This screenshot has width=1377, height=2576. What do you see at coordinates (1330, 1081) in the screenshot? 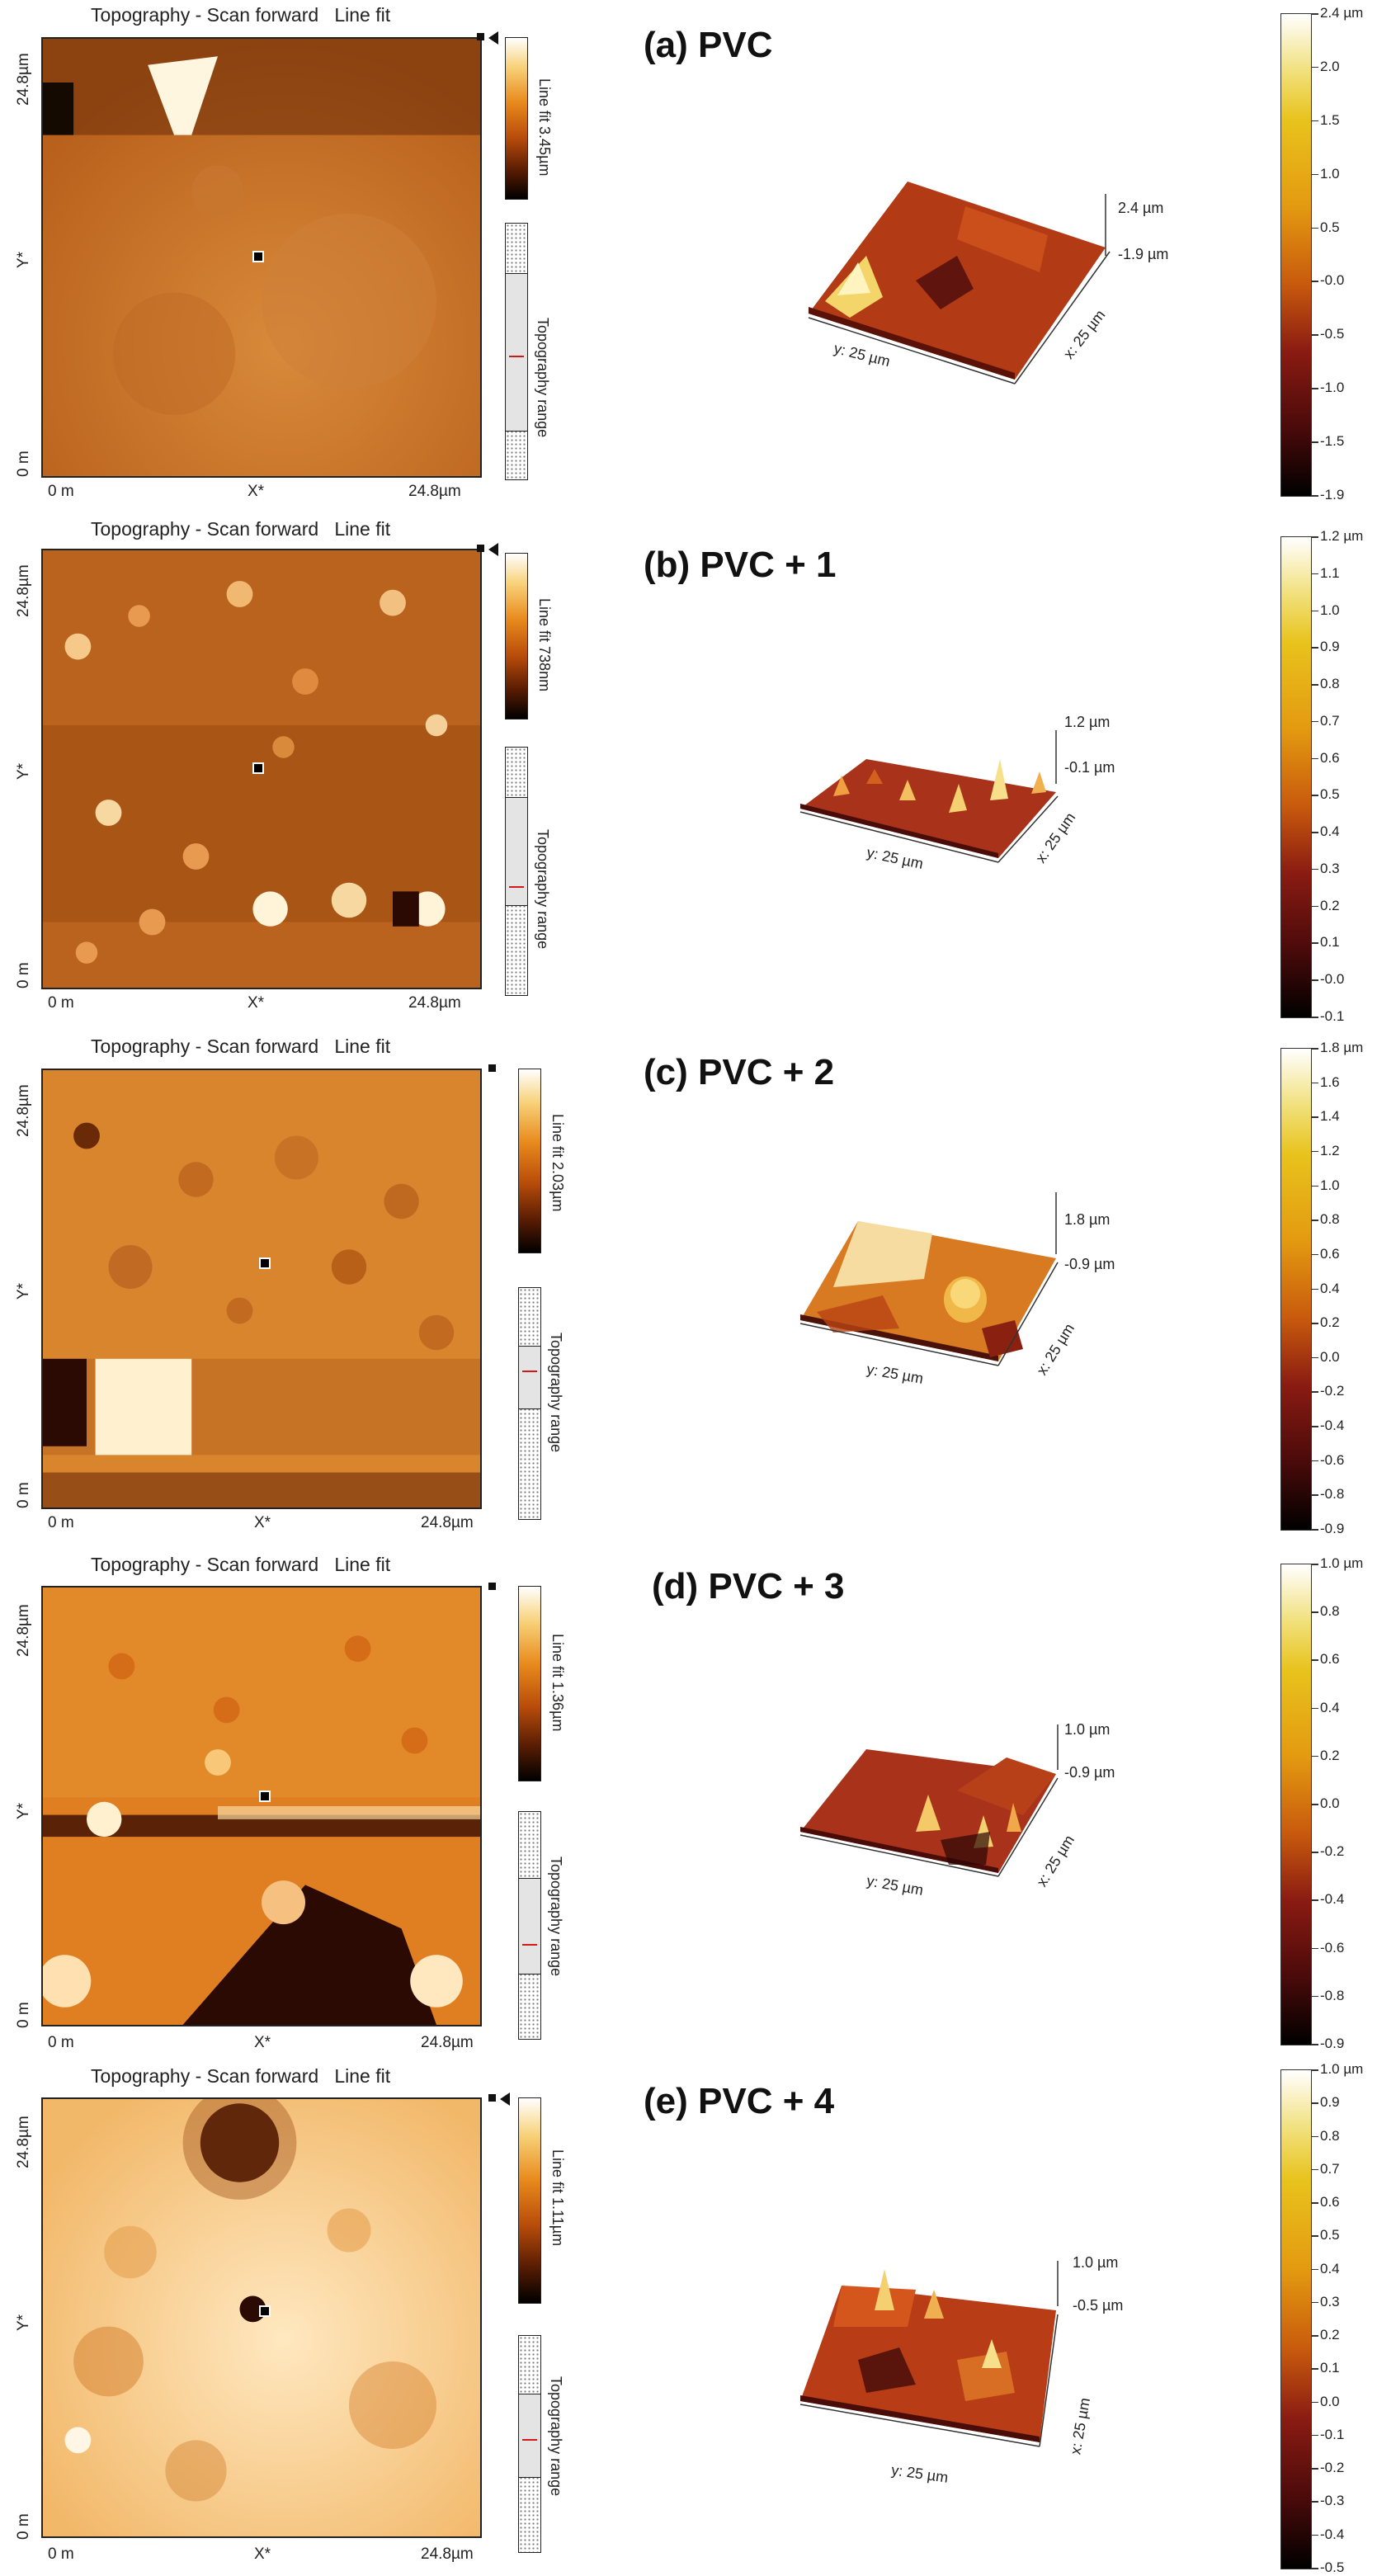
I see `colorbar-tick-label: 1.6` at bounding box center [1330, 1081].